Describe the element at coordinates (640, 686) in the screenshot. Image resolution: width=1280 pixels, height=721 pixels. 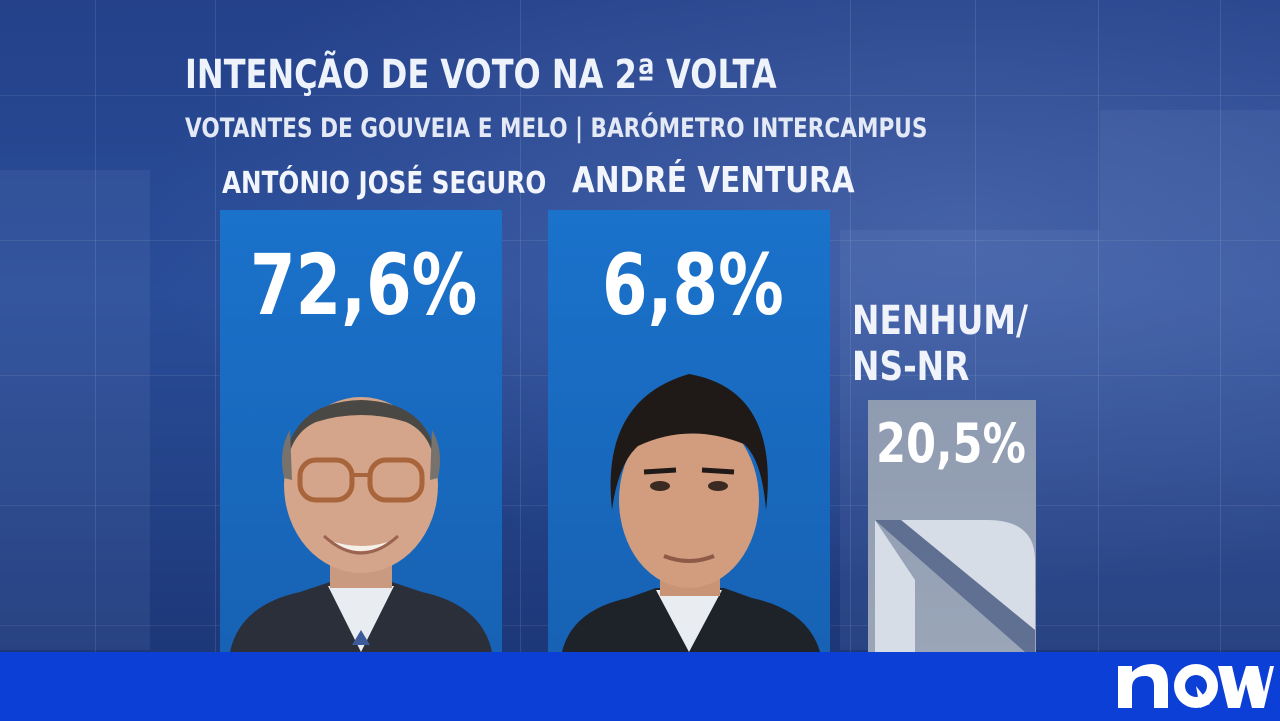
I see `bottom-bar` at that location.